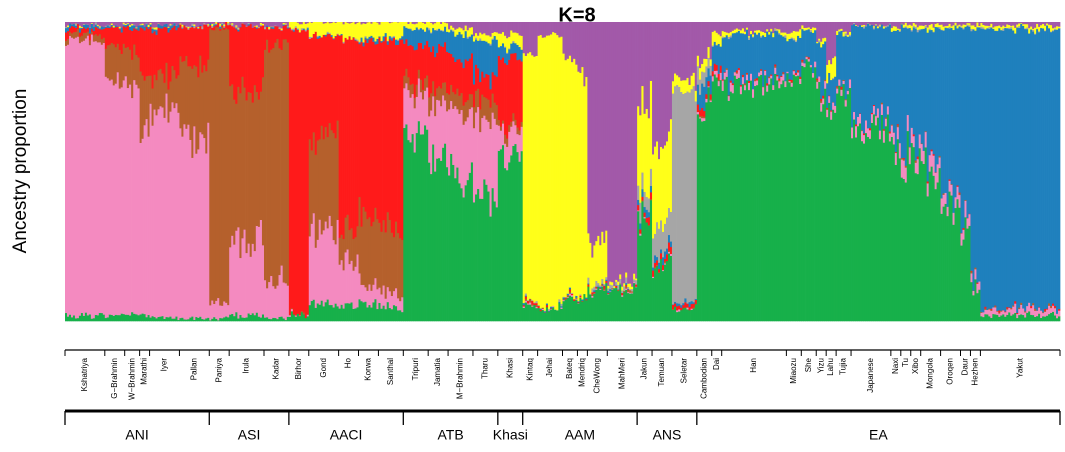  What do you see at coordinates (843, 366) in the screenshot?
I see `population-label: Tujia` at bounding box center [843, 366].